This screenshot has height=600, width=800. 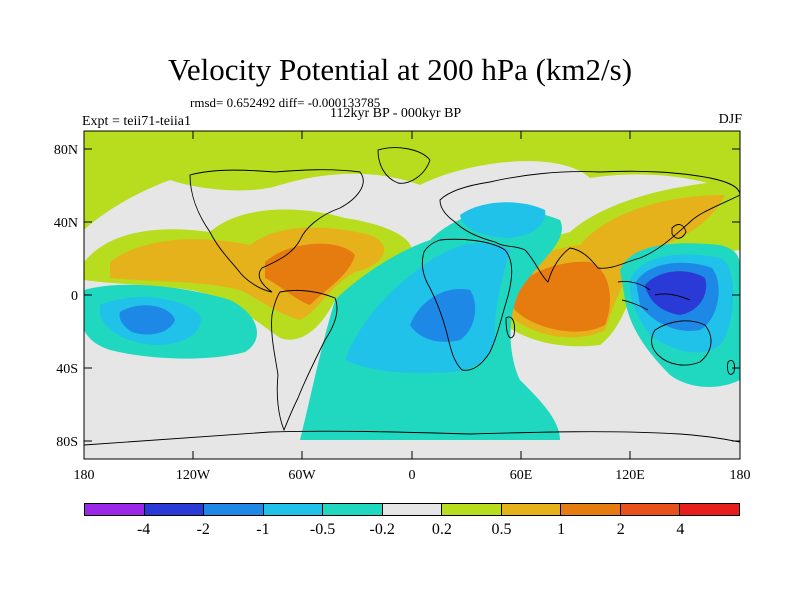 I want to click on season-label: DJF, so click(x=730, y=119).